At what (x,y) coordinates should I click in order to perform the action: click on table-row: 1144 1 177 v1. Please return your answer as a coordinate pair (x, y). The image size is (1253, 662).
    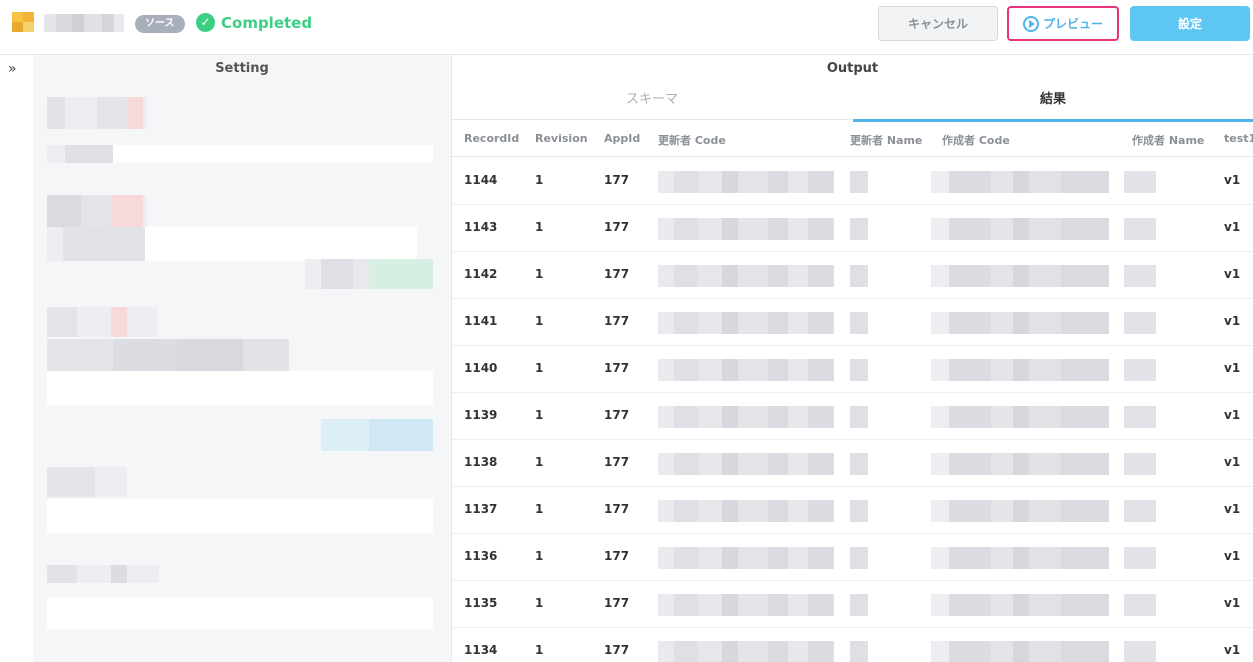
    Looking at the image, I should click on (852, 181).